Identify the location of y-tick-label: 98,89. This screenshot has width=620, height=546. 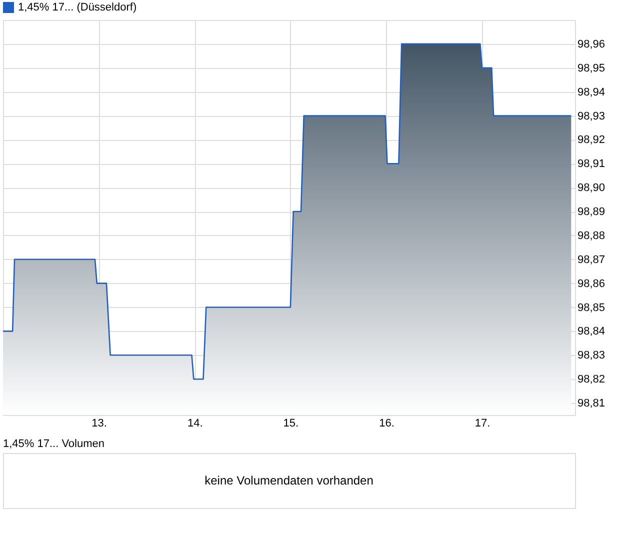
(592, 212).